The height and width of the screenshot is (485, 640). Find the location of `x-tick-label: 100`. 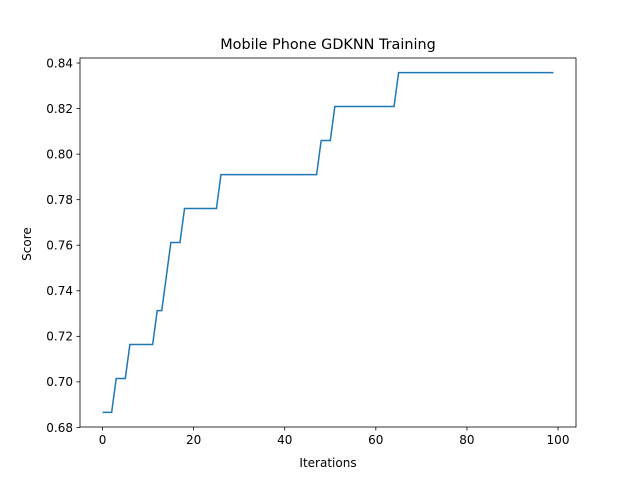

x-tick-label: 100 is located at coordinates (558, 440).